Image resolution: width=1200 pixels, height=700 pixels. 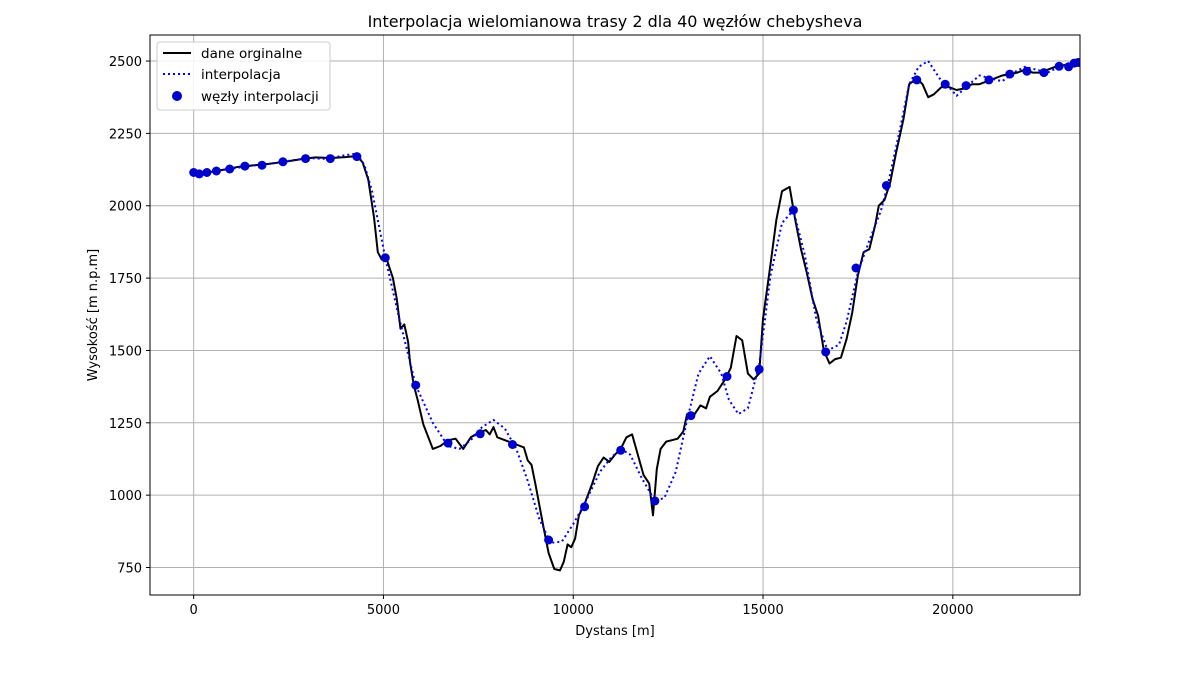 I want to click on y-tick-label: 1250, so click(x=125, y=424).